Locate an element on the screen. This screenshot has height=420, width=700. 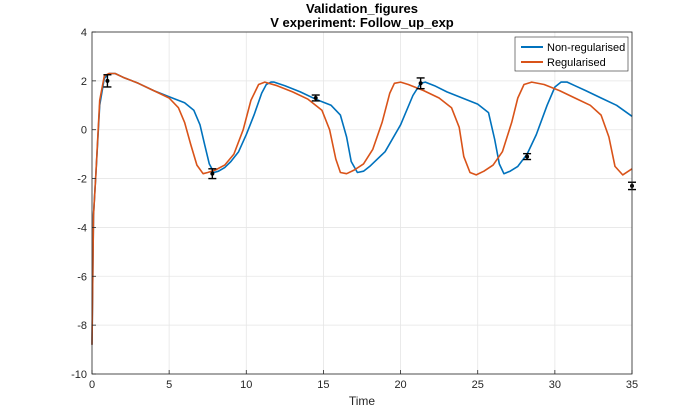
x-tick-label: 5 is located at coordinates (169, 385).